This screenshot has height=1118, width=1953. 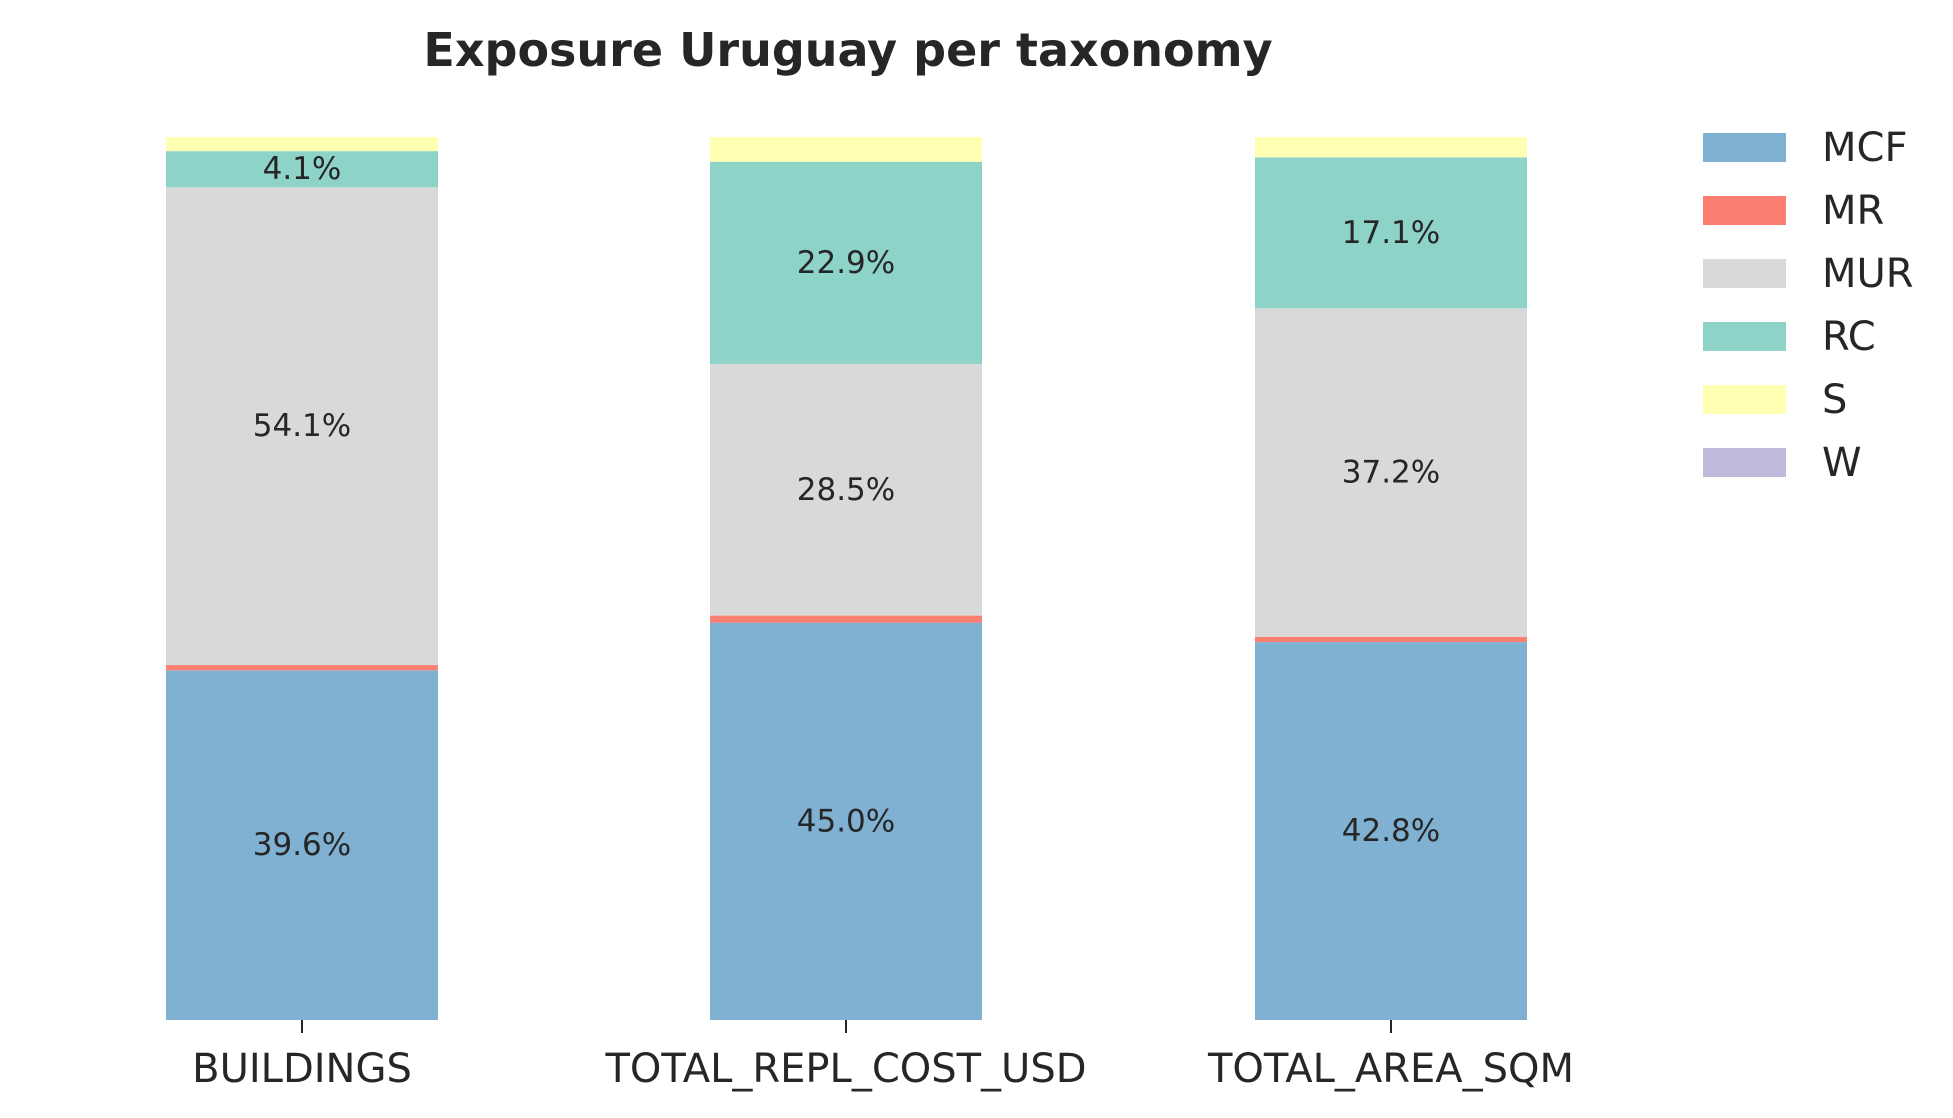 I want to click on legend-swatch-mr, so click(x=1744, y=210).